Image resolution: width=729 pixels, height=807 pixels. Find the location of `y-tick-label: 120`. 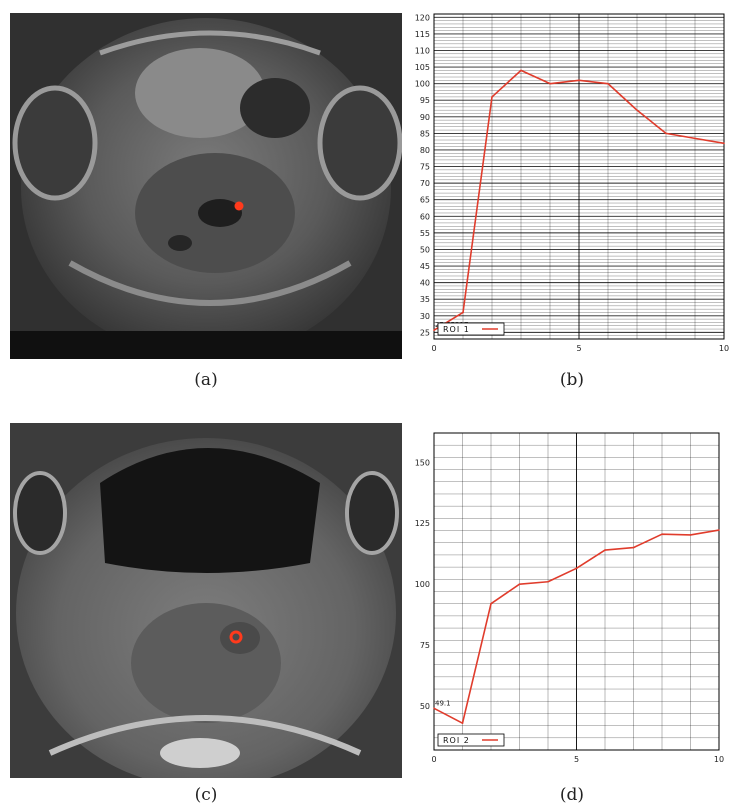

y-tick-label: 120 is located at coordinates (422, 17).